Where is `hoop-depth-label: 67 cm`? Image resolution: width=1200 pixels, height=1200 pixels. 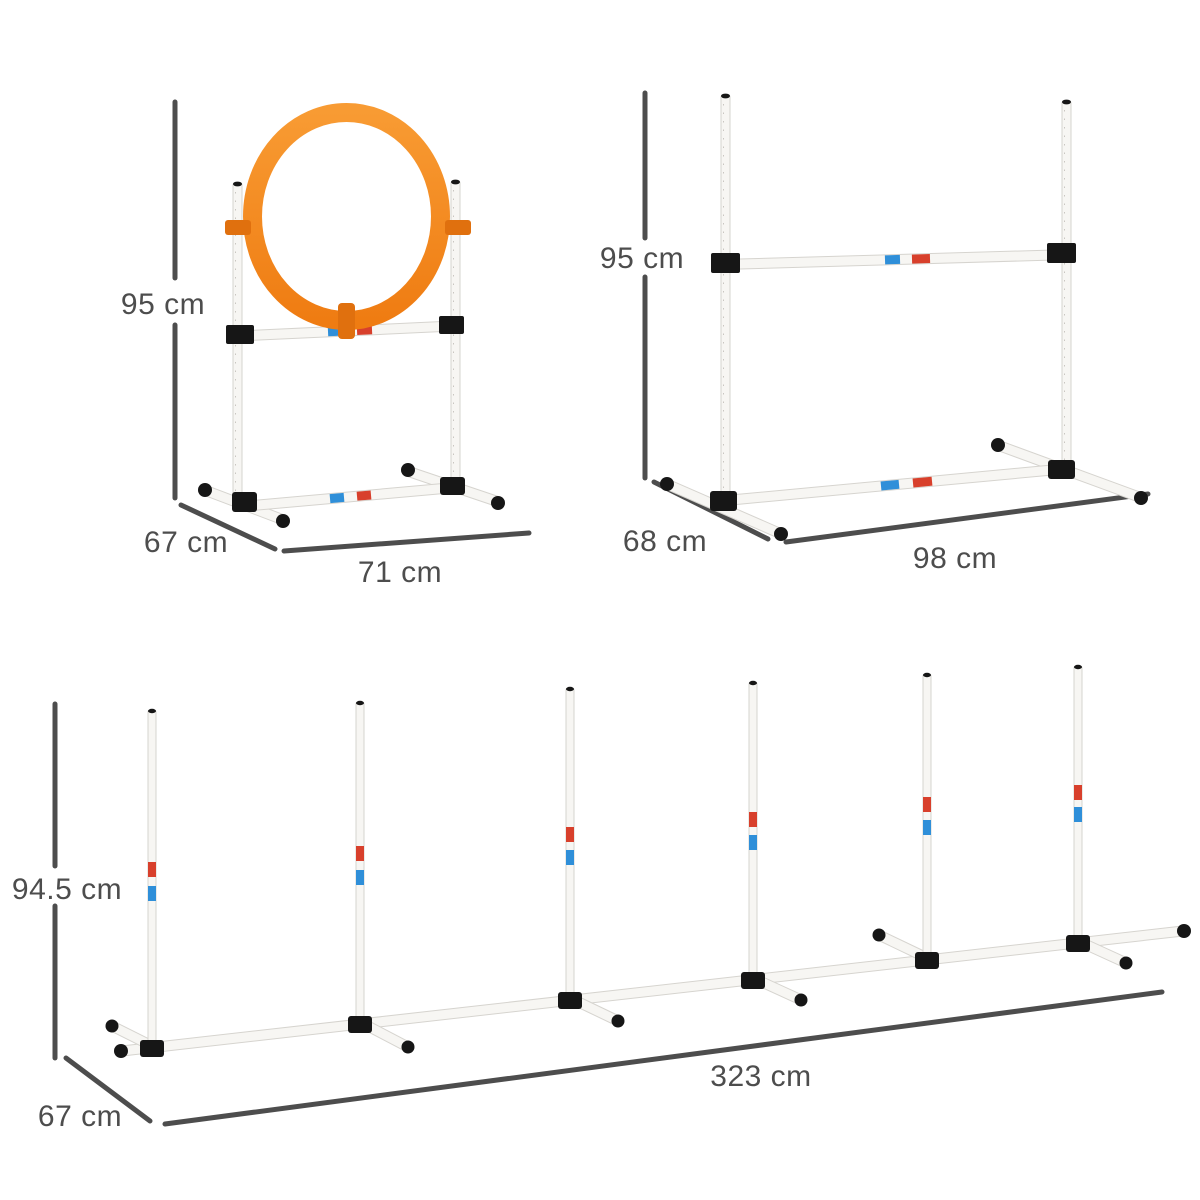 hoop-depth-label: 67 cm is located at coordinates (186, 542).